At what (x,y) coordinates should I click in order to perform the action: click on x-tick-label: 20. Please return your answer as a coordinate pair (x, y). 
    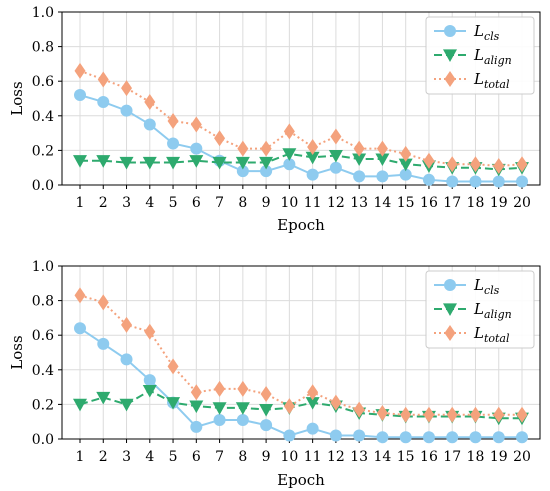
    Looking at the image, I should click on (522, 457).